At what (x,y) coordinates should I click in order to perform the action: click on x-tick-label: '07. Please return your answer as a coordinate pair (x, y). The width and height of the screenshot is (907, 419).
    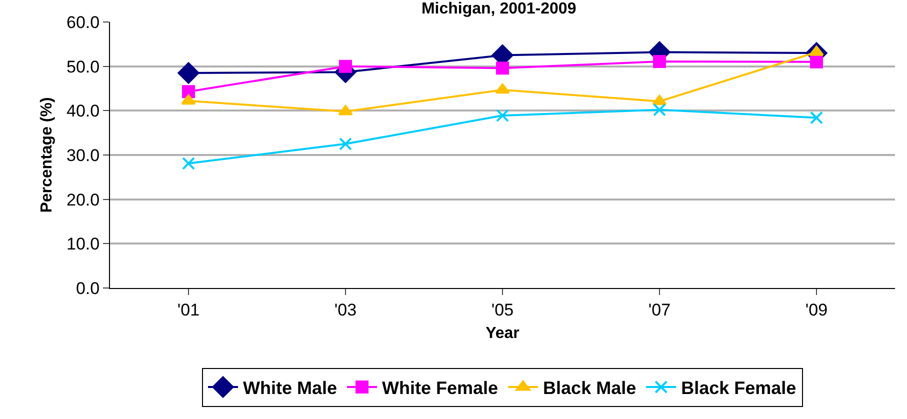
    Looking at the image, I should click on (659, 310).